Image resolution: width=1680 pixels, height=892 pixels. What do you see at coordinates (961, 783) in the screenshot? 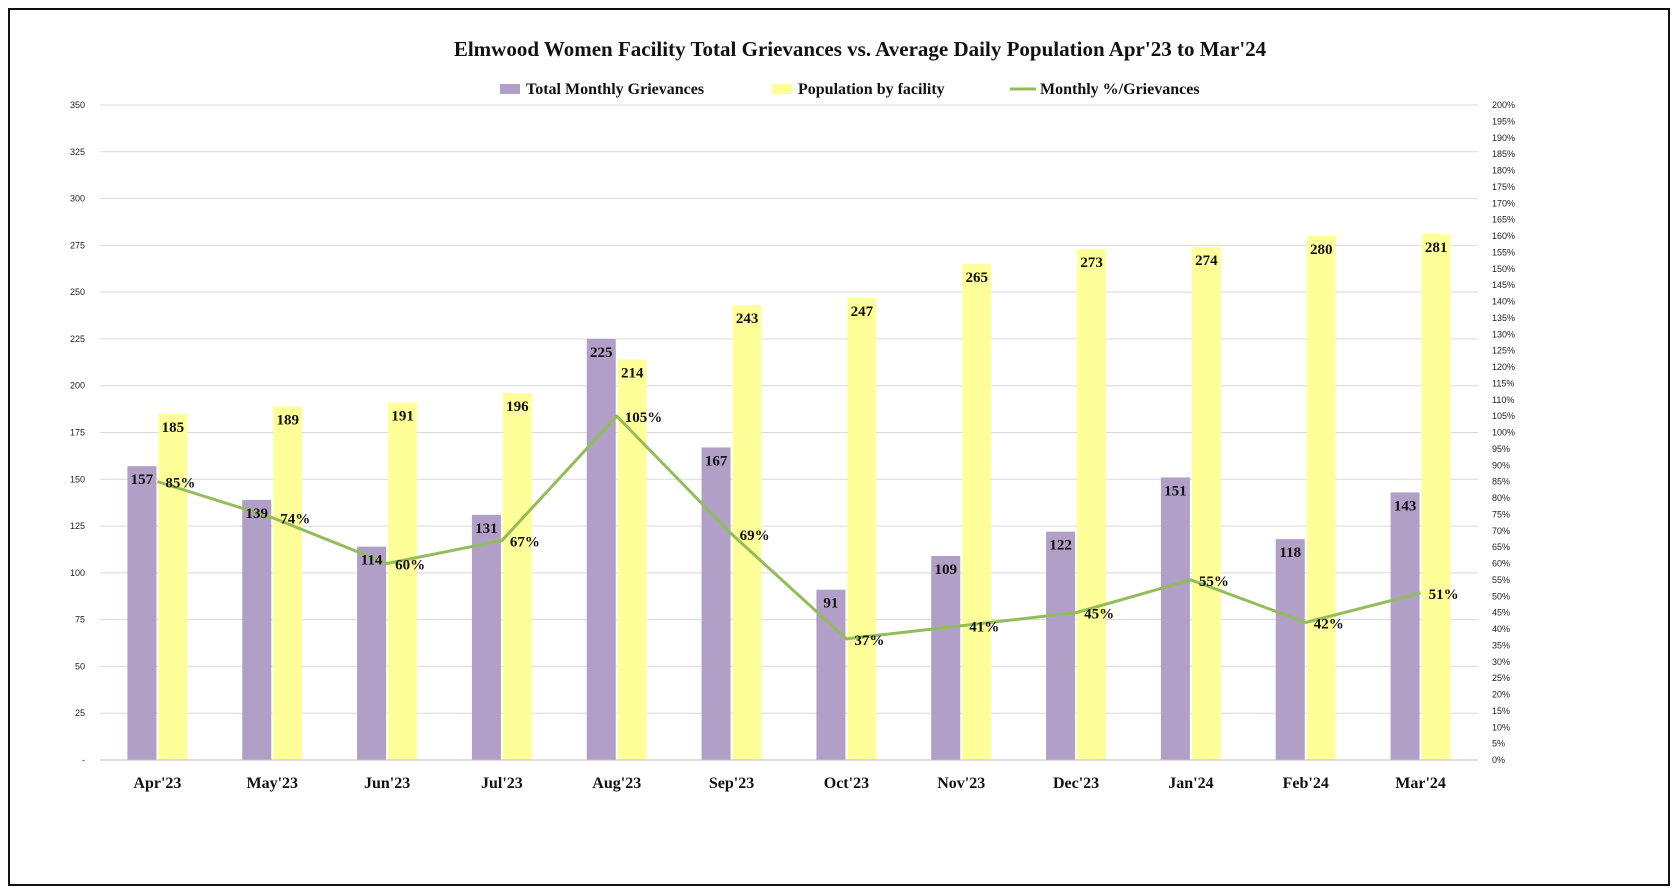
I see `category-label: Nov'23` at bounding box center [961, 783].